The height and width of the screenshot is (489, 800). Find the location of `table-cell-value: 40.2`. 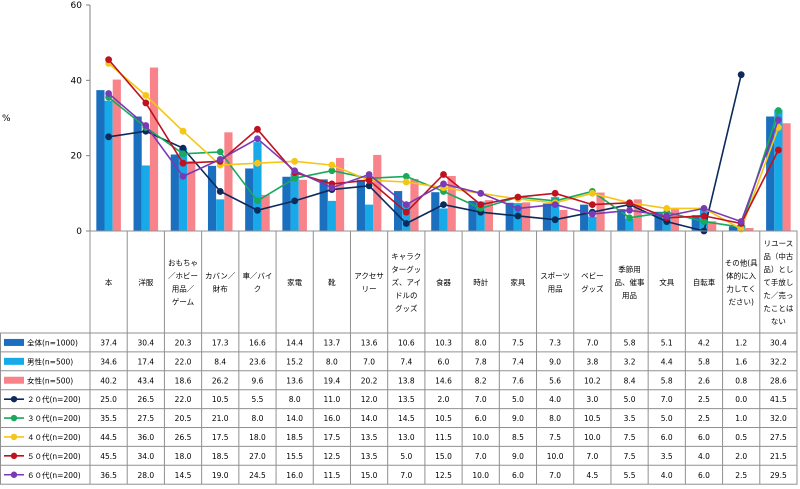

table-cell-value: 40.2 is located at coordinates (108, 380).